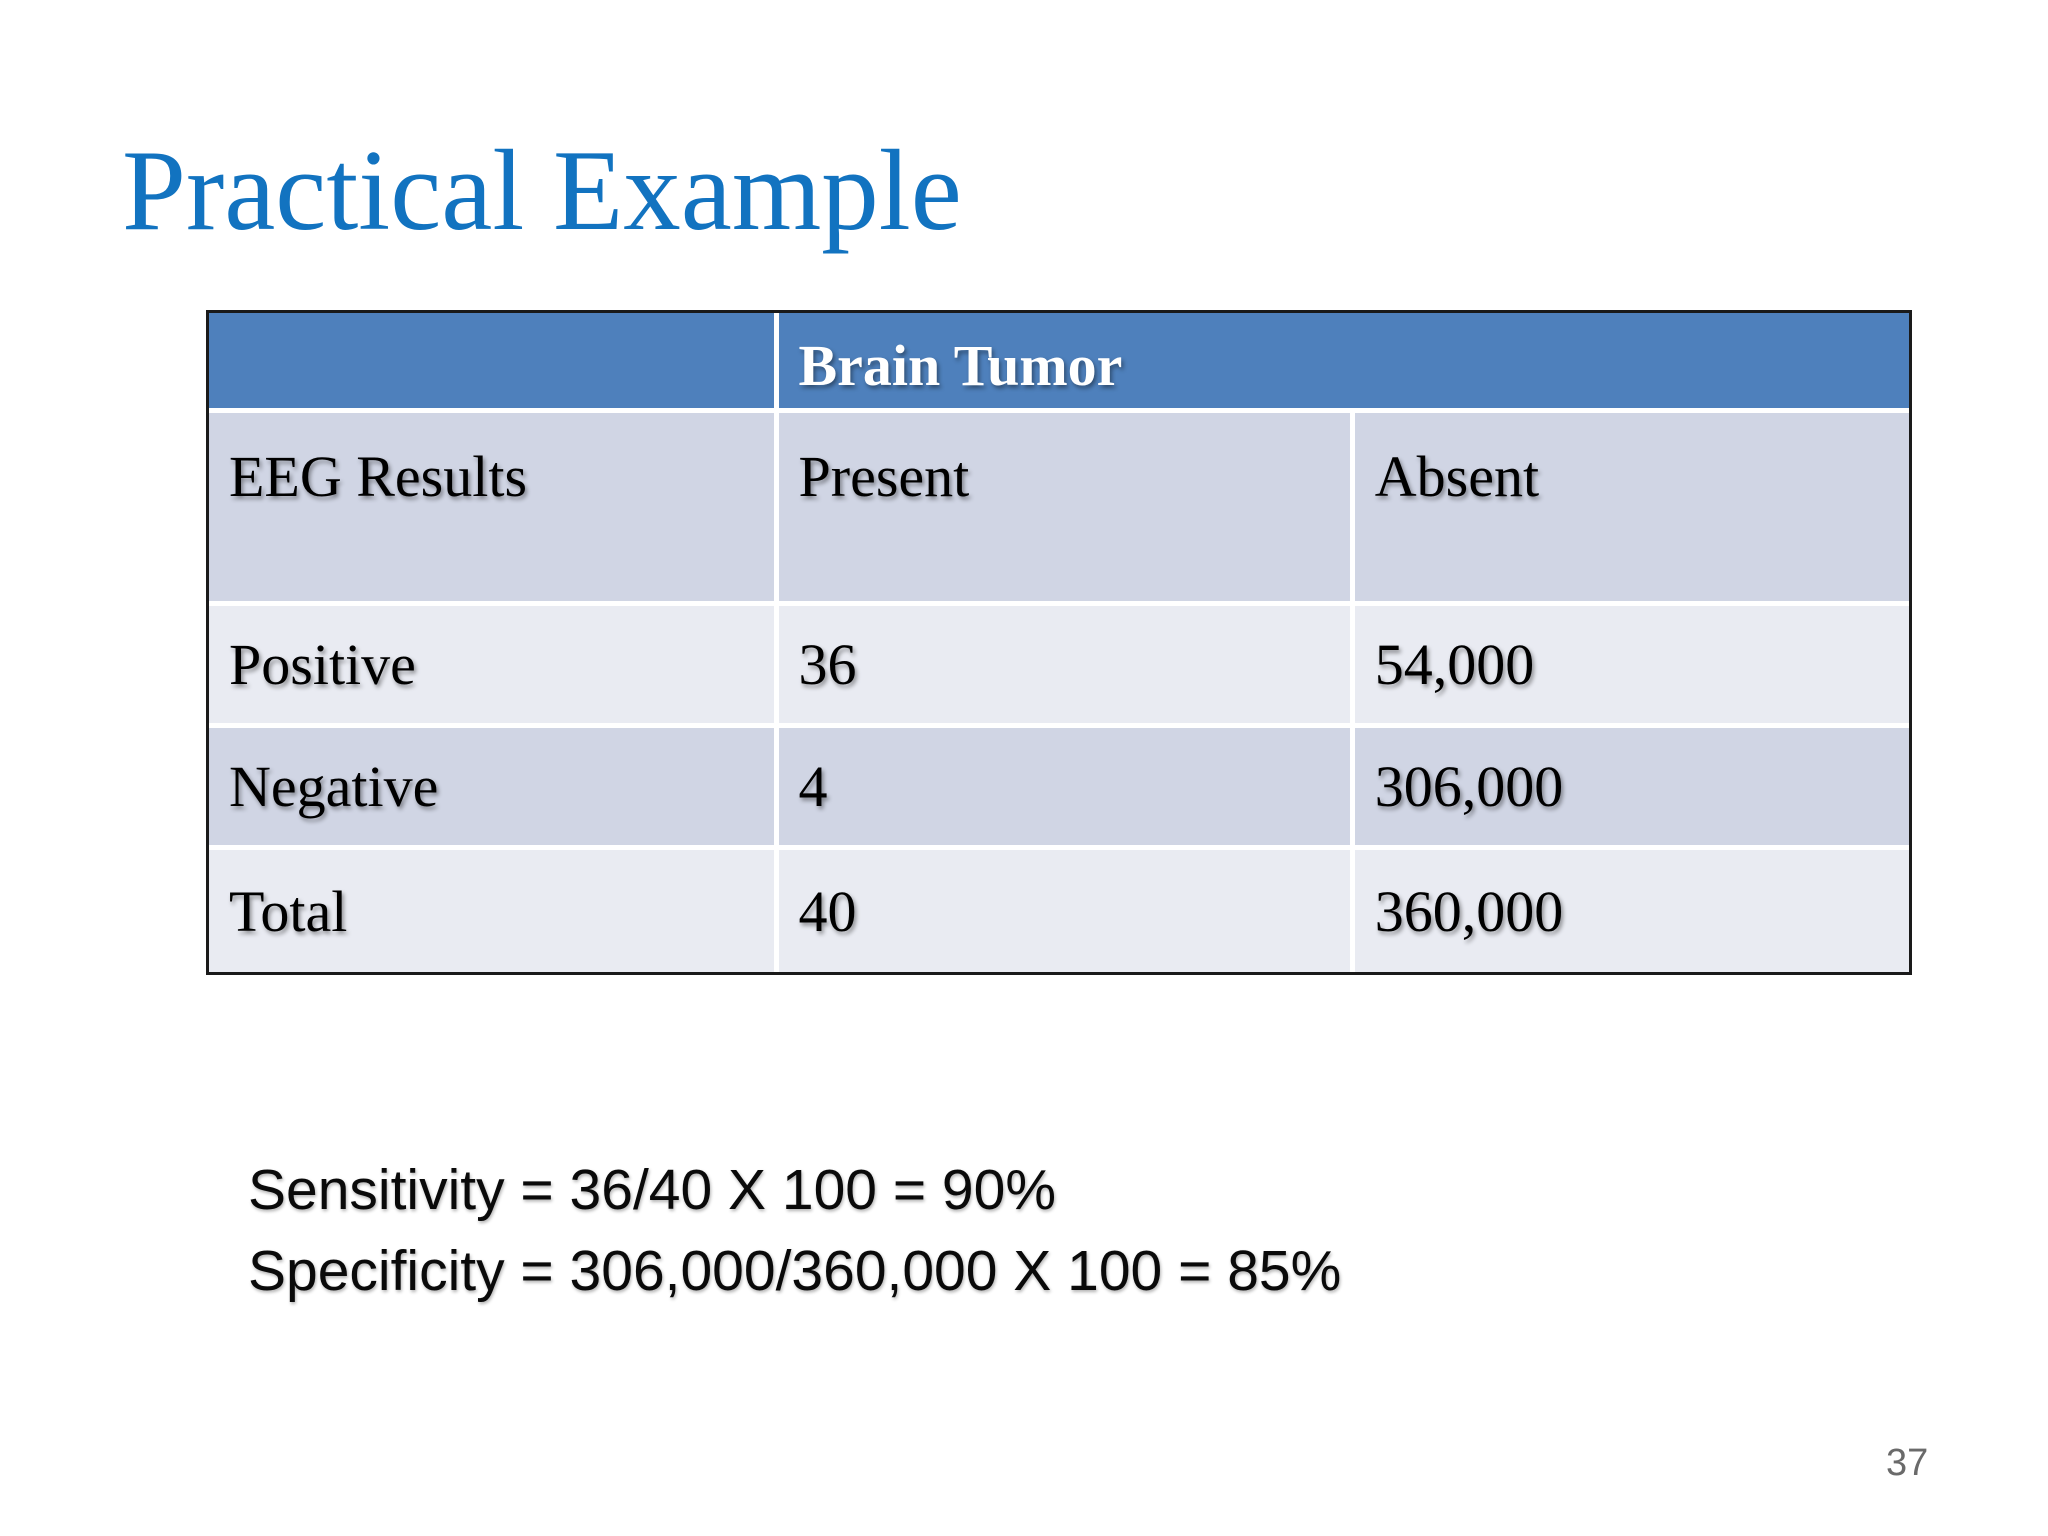  Describe the element at coordinates (1066, 667) in the screenshot. I see `cell-positive-present: 36` at that location.